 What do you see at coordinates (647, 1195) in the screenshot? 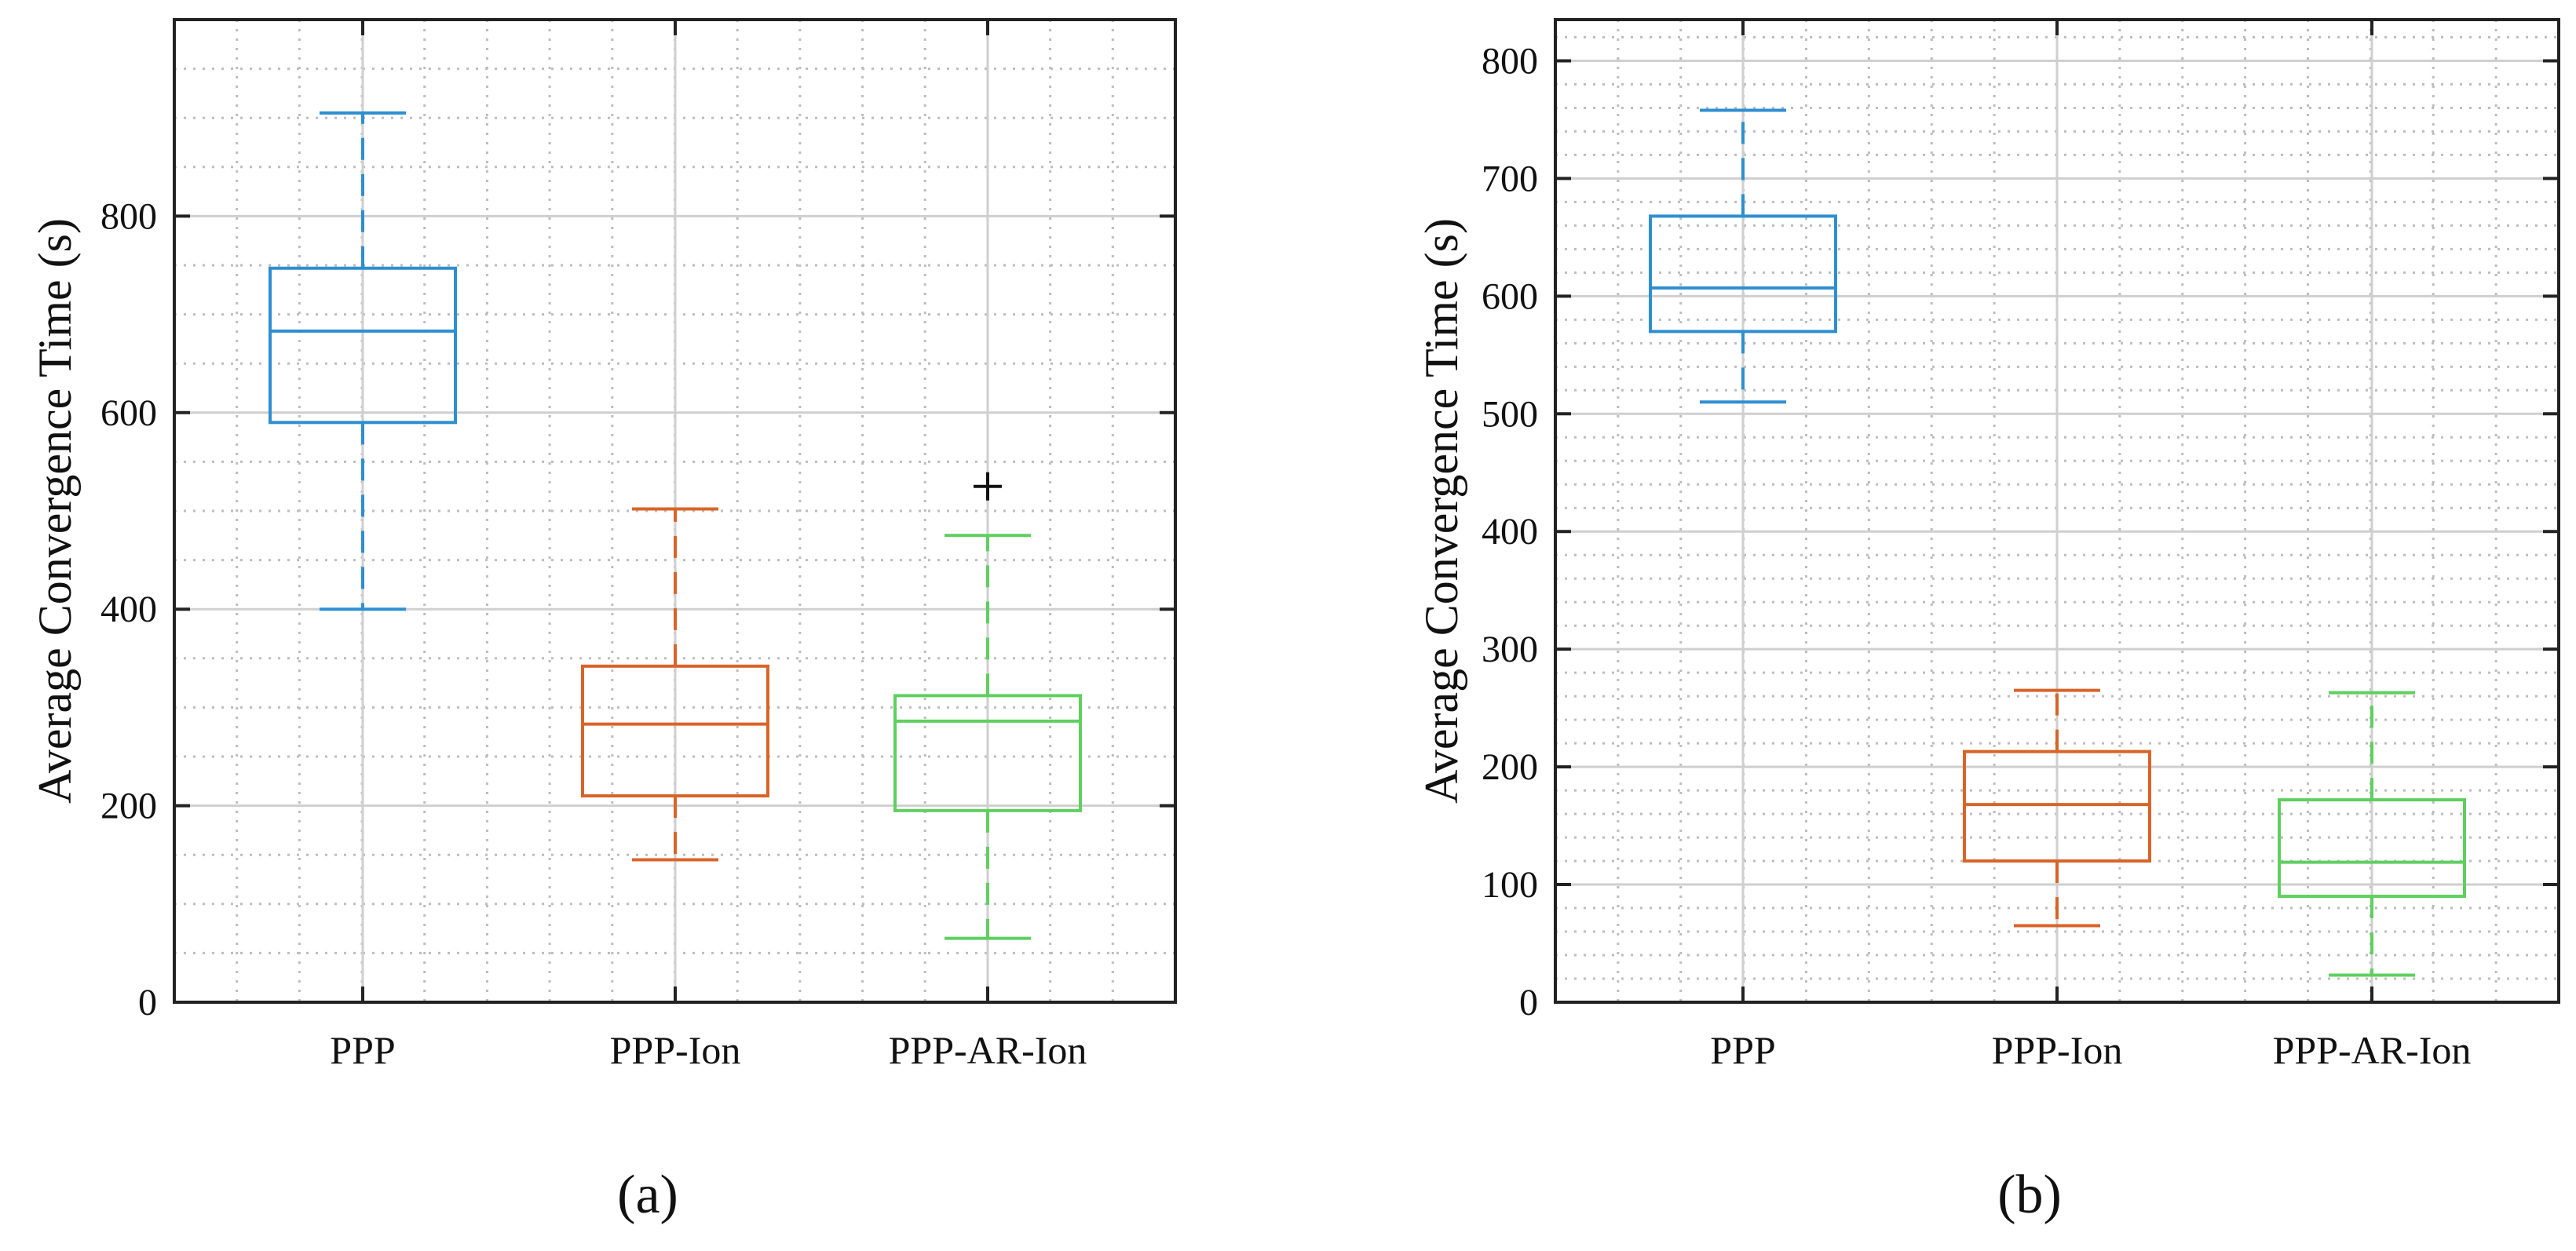
I see `panel-label: (a)` at bounding box center [647, 1195].